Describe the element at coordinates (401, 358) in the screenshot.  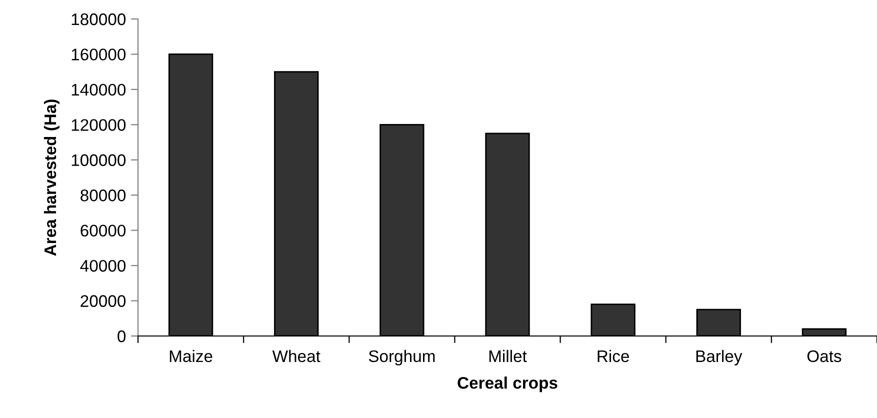
I see `x-tick-label: Sorghum` at that location.